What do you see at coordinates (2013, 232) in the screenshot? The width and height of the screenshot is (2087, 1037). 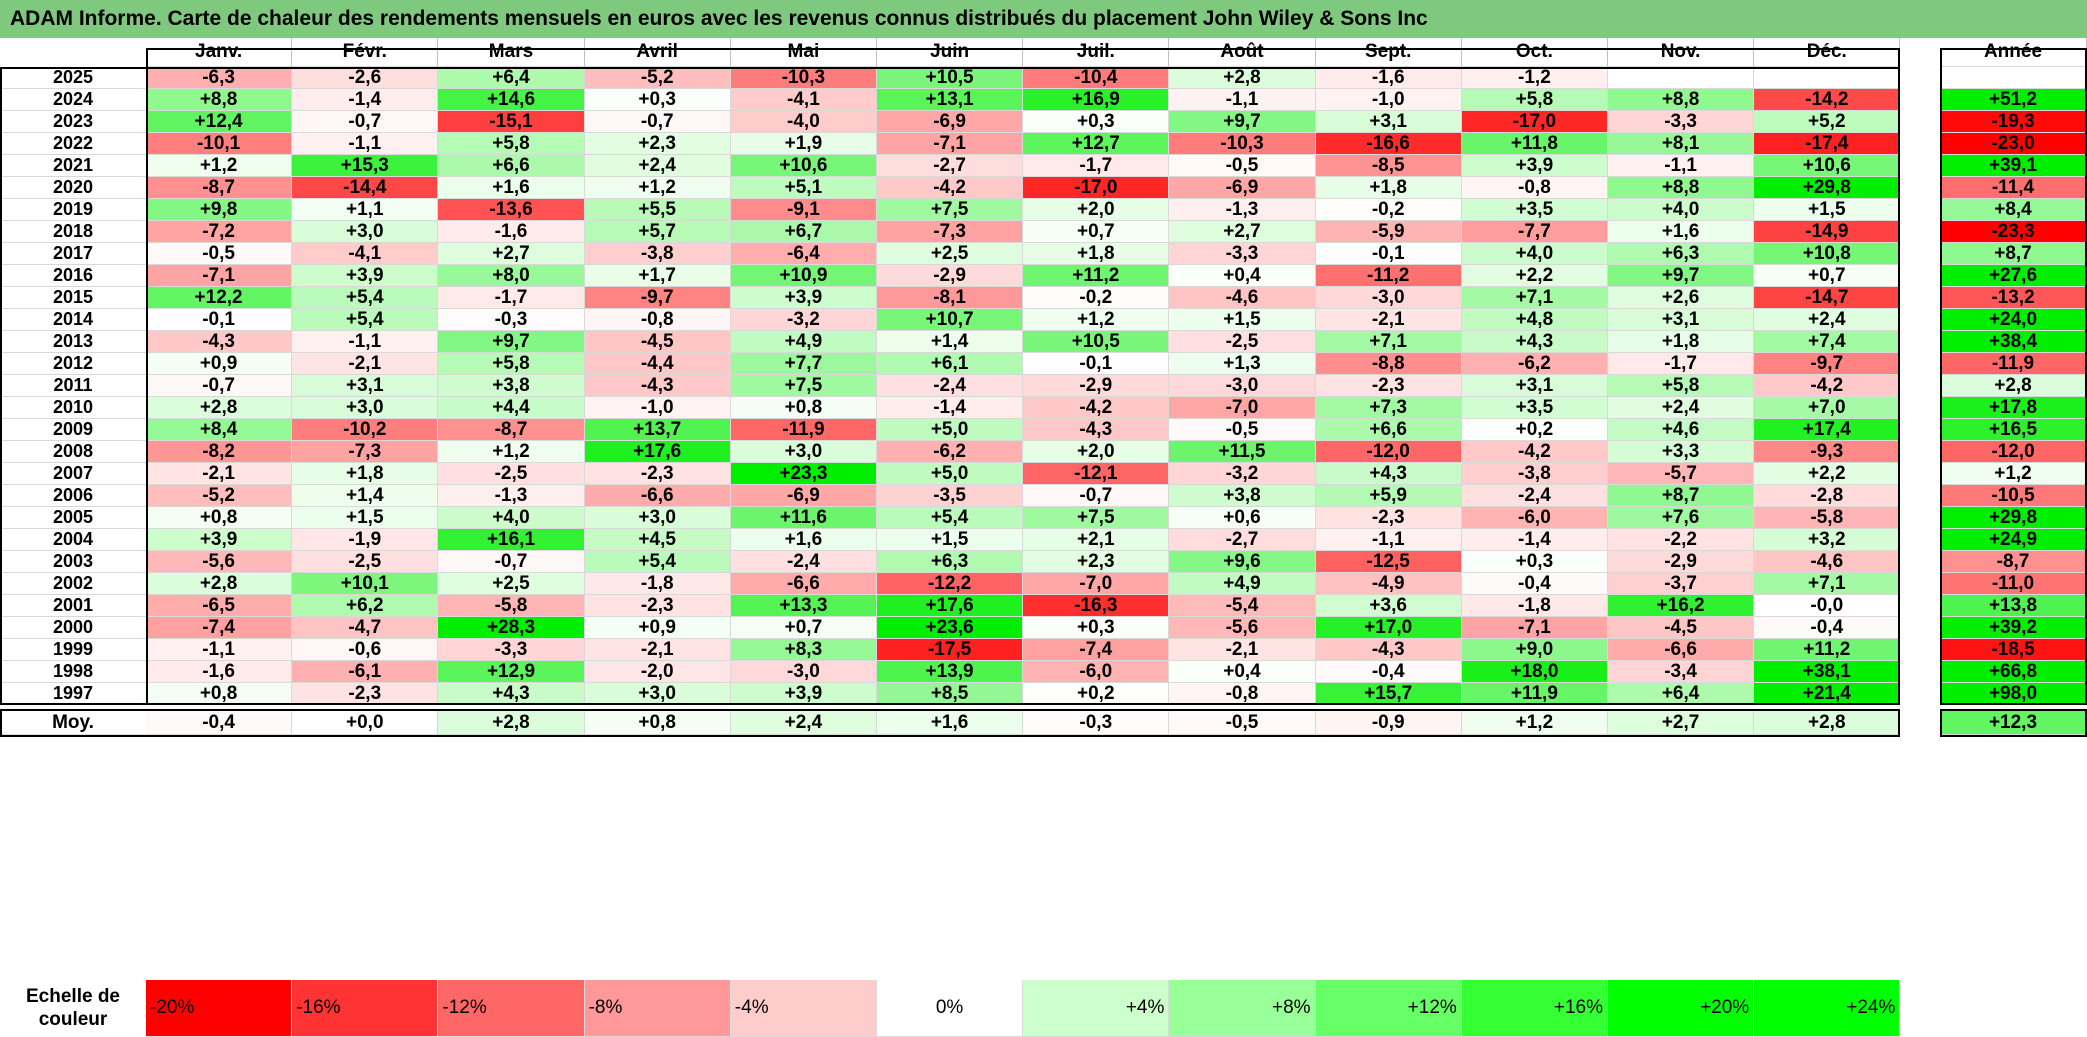 I see `annual-cell: -23,3` at bounding box center [2013, 232].